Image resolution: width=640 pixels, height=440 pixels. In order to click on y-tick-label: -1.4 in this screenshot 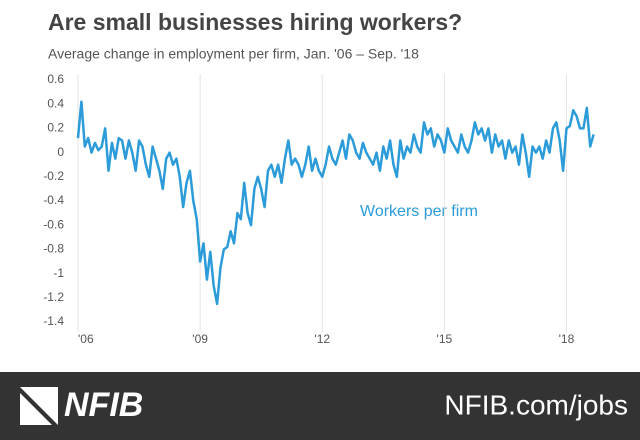, I will do `click(53, 321)`.